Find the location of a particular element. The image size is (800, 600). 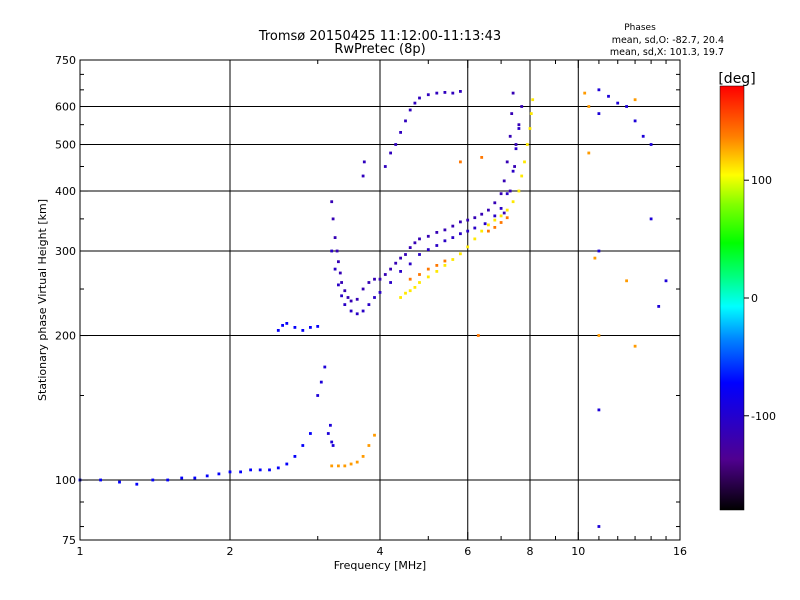

y-tick-label: 75 is located at coordinates (69, 540).